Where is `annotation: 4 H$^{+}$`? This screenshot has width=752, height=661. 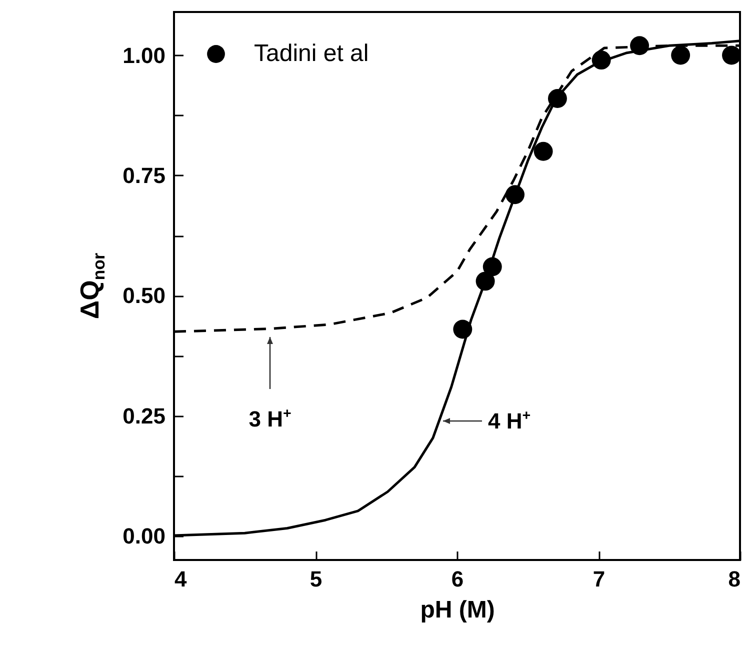 annotation: 4 H$^{+}$ is located at coordinates (509, 421).